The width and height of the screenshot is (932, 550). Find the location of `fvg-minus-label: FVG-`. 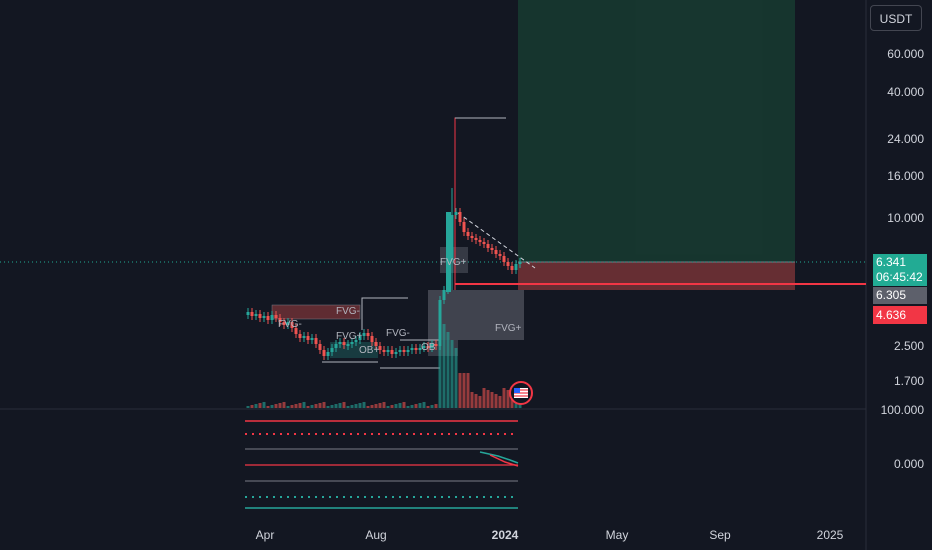

fvg-minus-label: FVG- is located at coordinates (348, 311).